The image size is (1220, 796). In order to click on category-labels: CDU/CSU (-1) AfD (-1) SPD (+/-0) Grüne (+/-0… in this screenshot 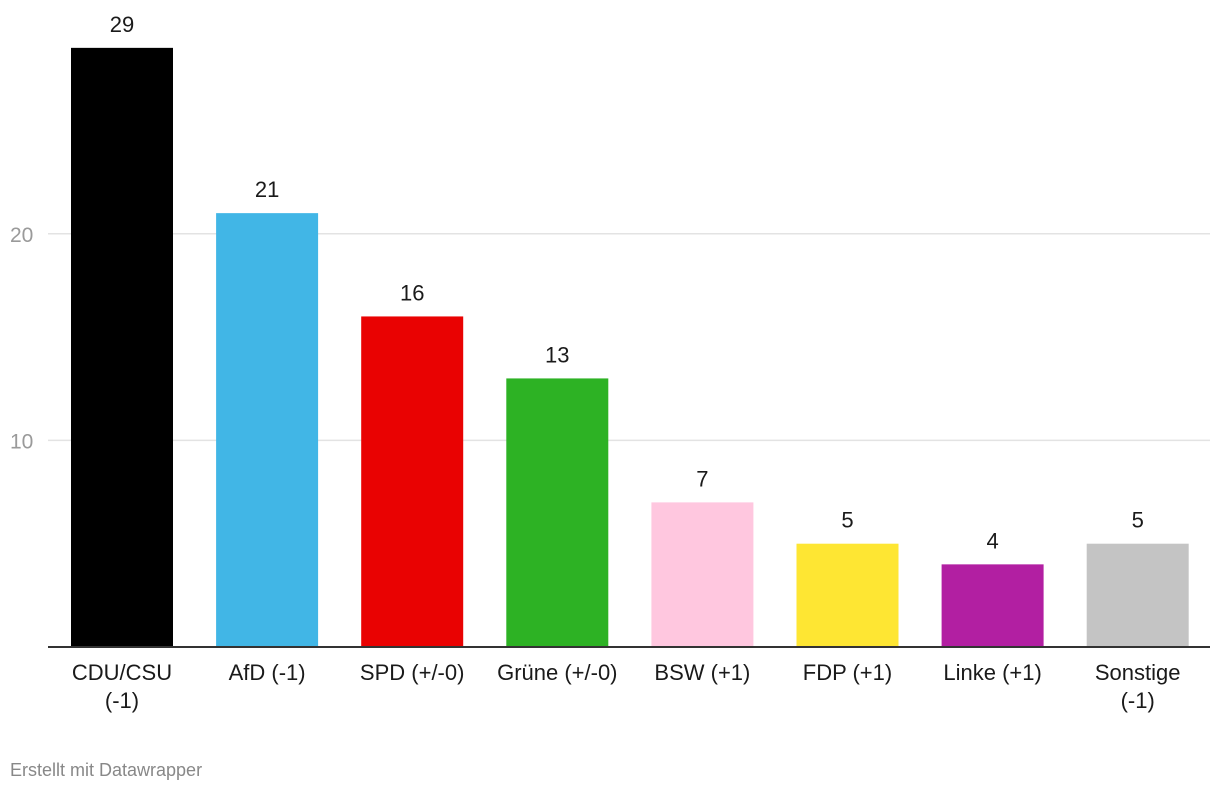, I will do `click(626, 686)`.